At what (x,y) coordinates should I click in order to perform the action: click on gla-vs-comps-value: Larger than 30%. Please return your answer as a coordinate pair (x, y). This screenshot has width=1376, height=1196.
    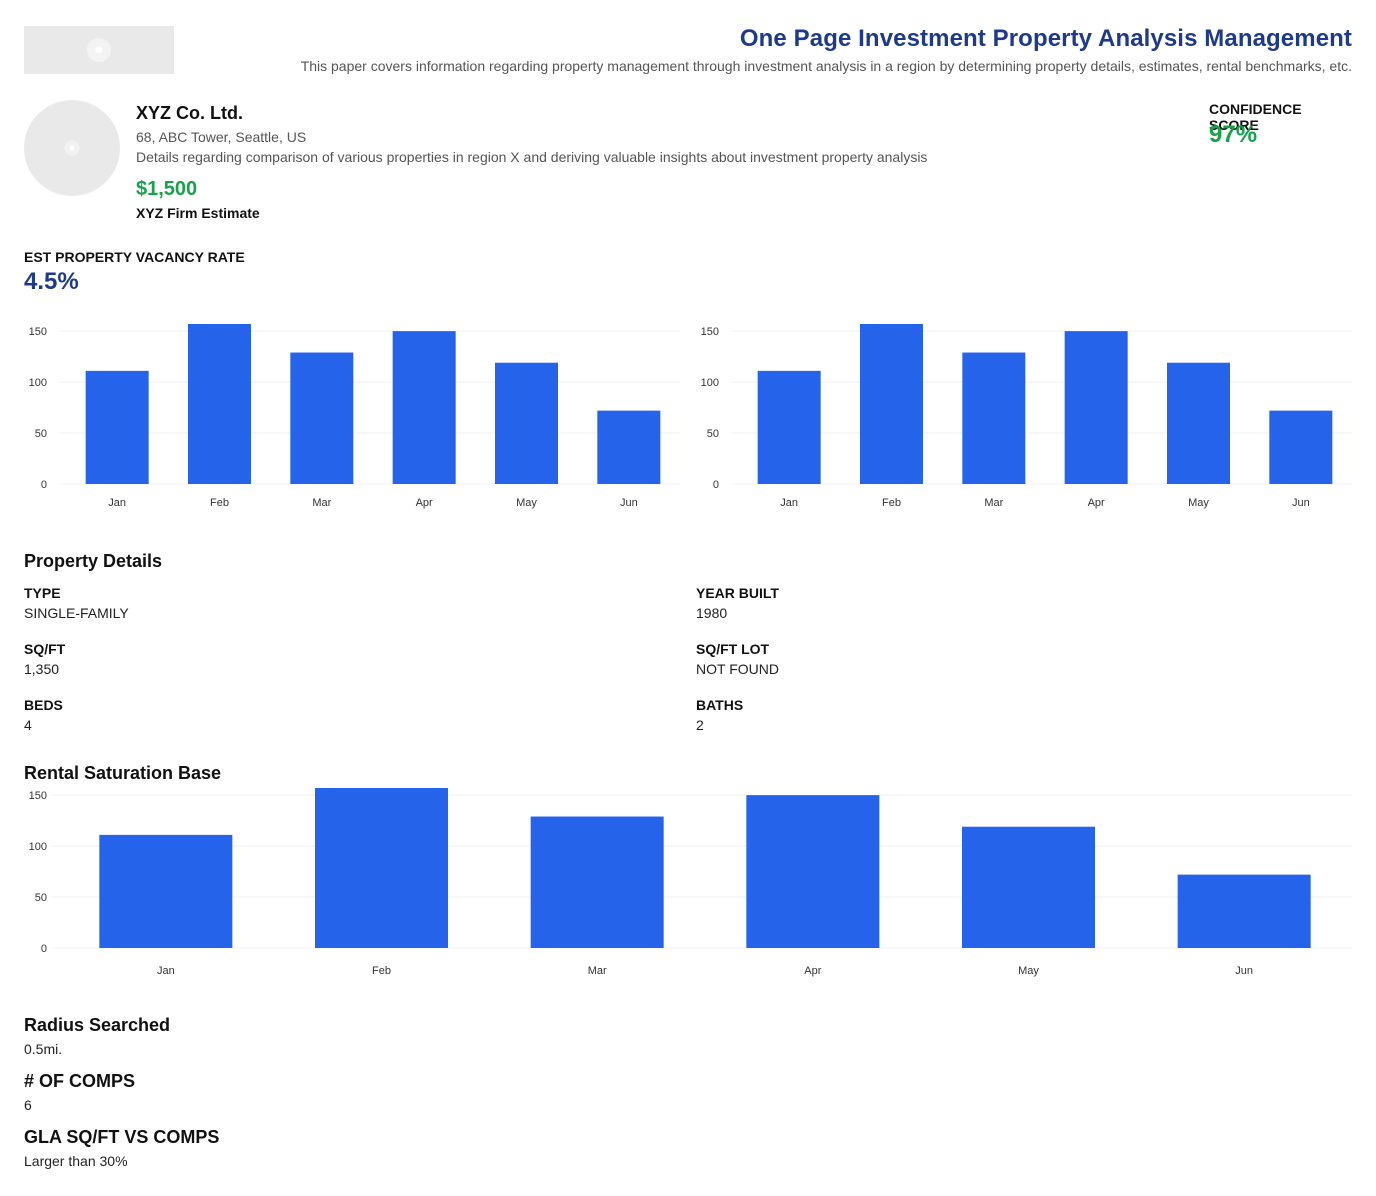
    Looking at the image, I should click on (76, 1161).